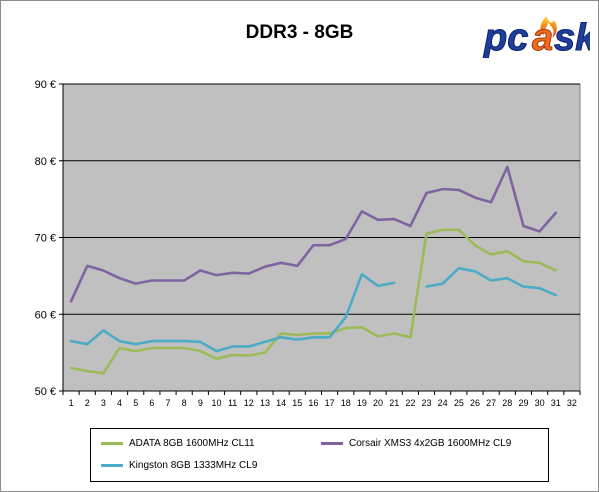 The image size is (599, 492). I want to click on legend-item-adata: ADATA 8GB 1600MHz CL11, so click(178, 443).